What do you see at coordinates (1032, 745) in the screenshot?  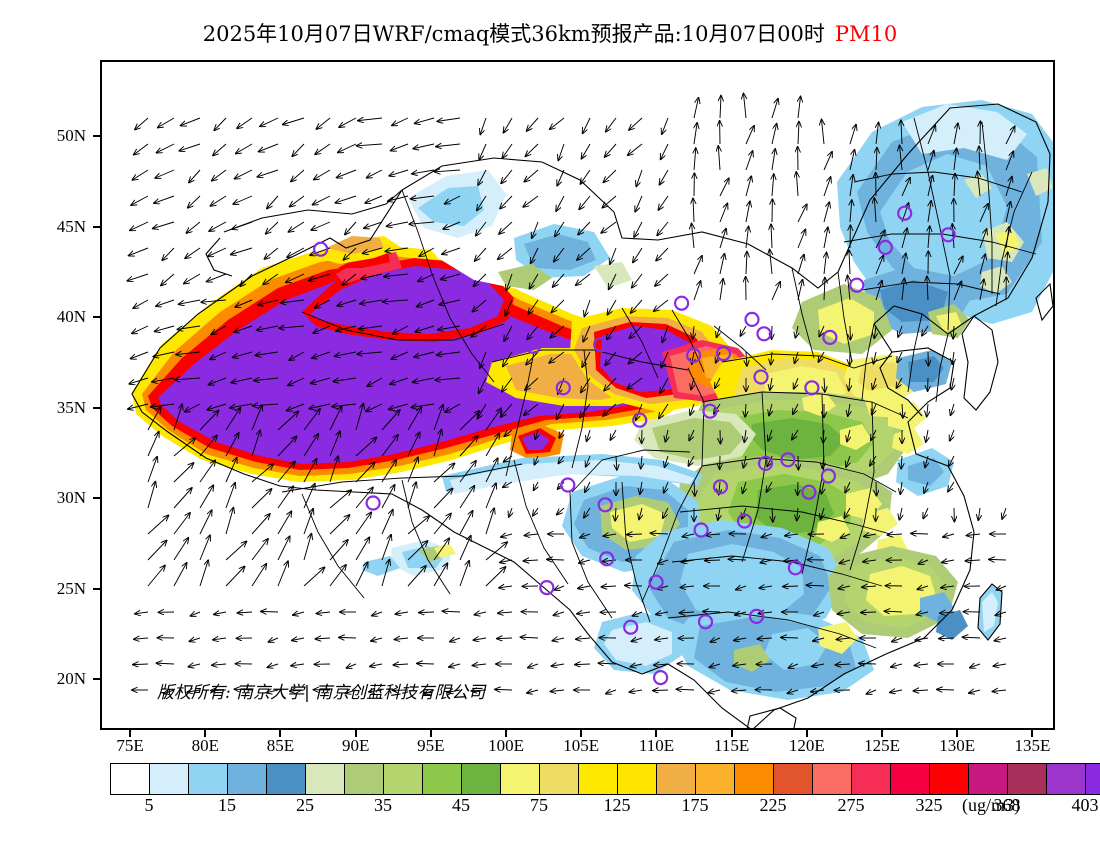 I see `lon-tick-label: 135E` at bounding box center [1032, 745].